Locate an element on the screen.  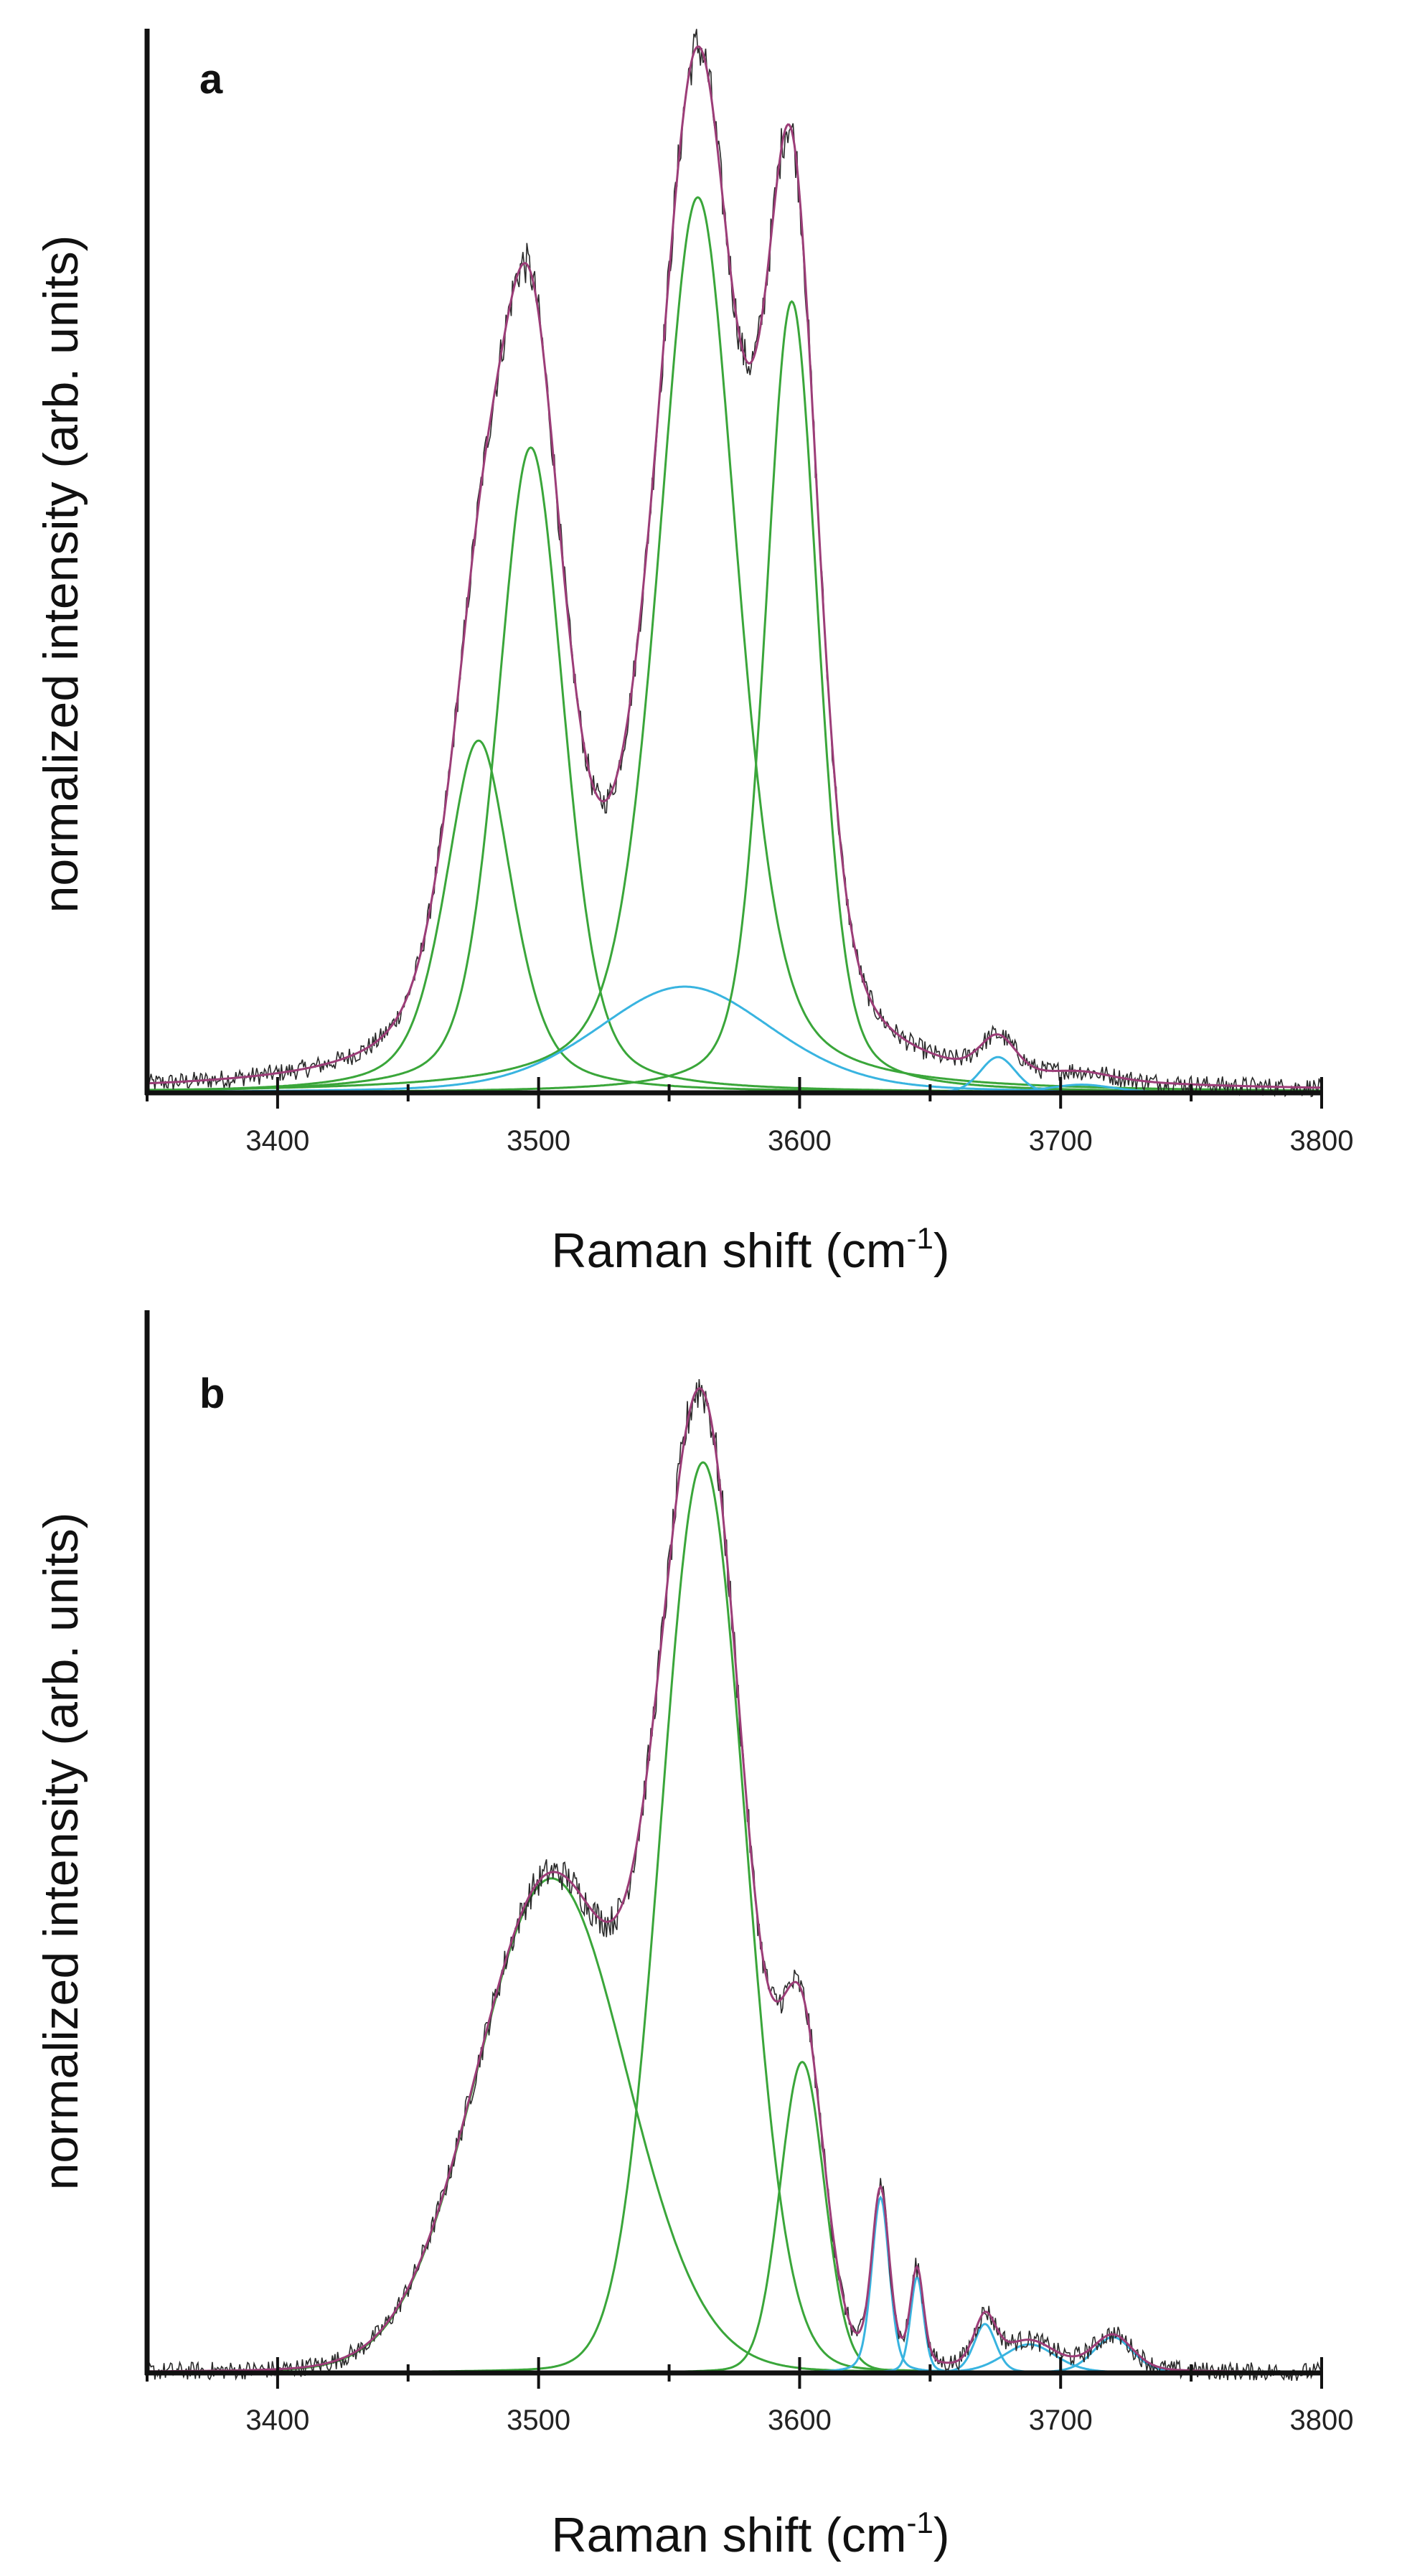
panel-a-xtick-label: 3700 is located at coordinates (1061, 1141).